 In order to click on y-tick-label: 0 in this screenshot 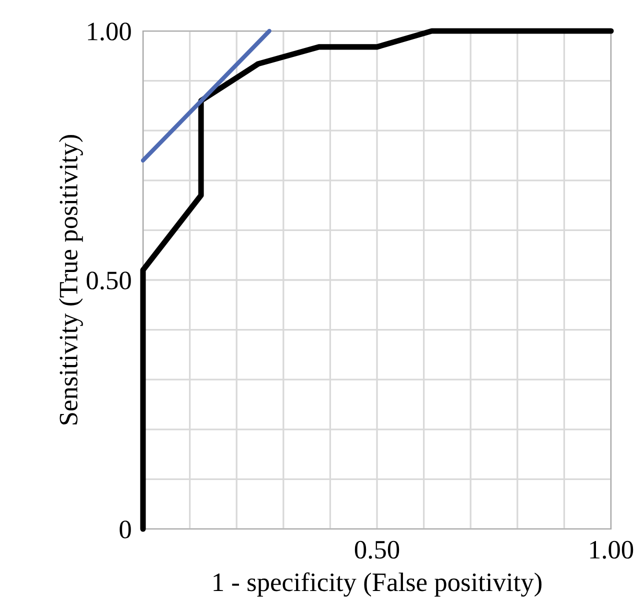, I will do `click(125, 529)`.